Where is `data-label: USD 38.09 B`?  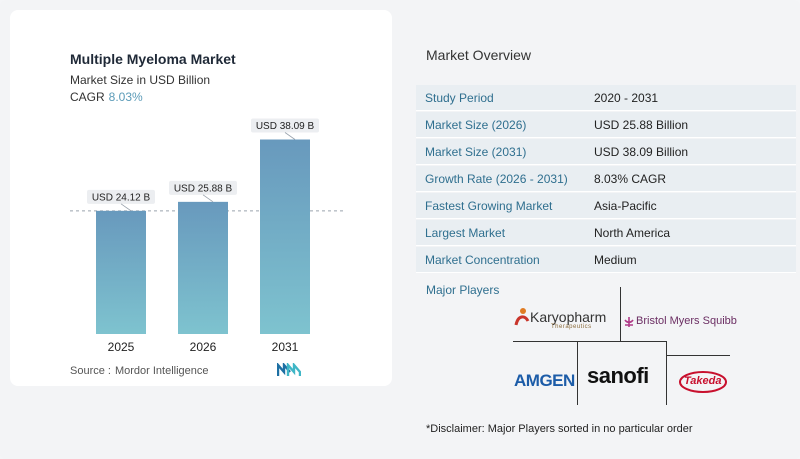
data-label: USD 38.09 B is located at coordinates (285, 126).